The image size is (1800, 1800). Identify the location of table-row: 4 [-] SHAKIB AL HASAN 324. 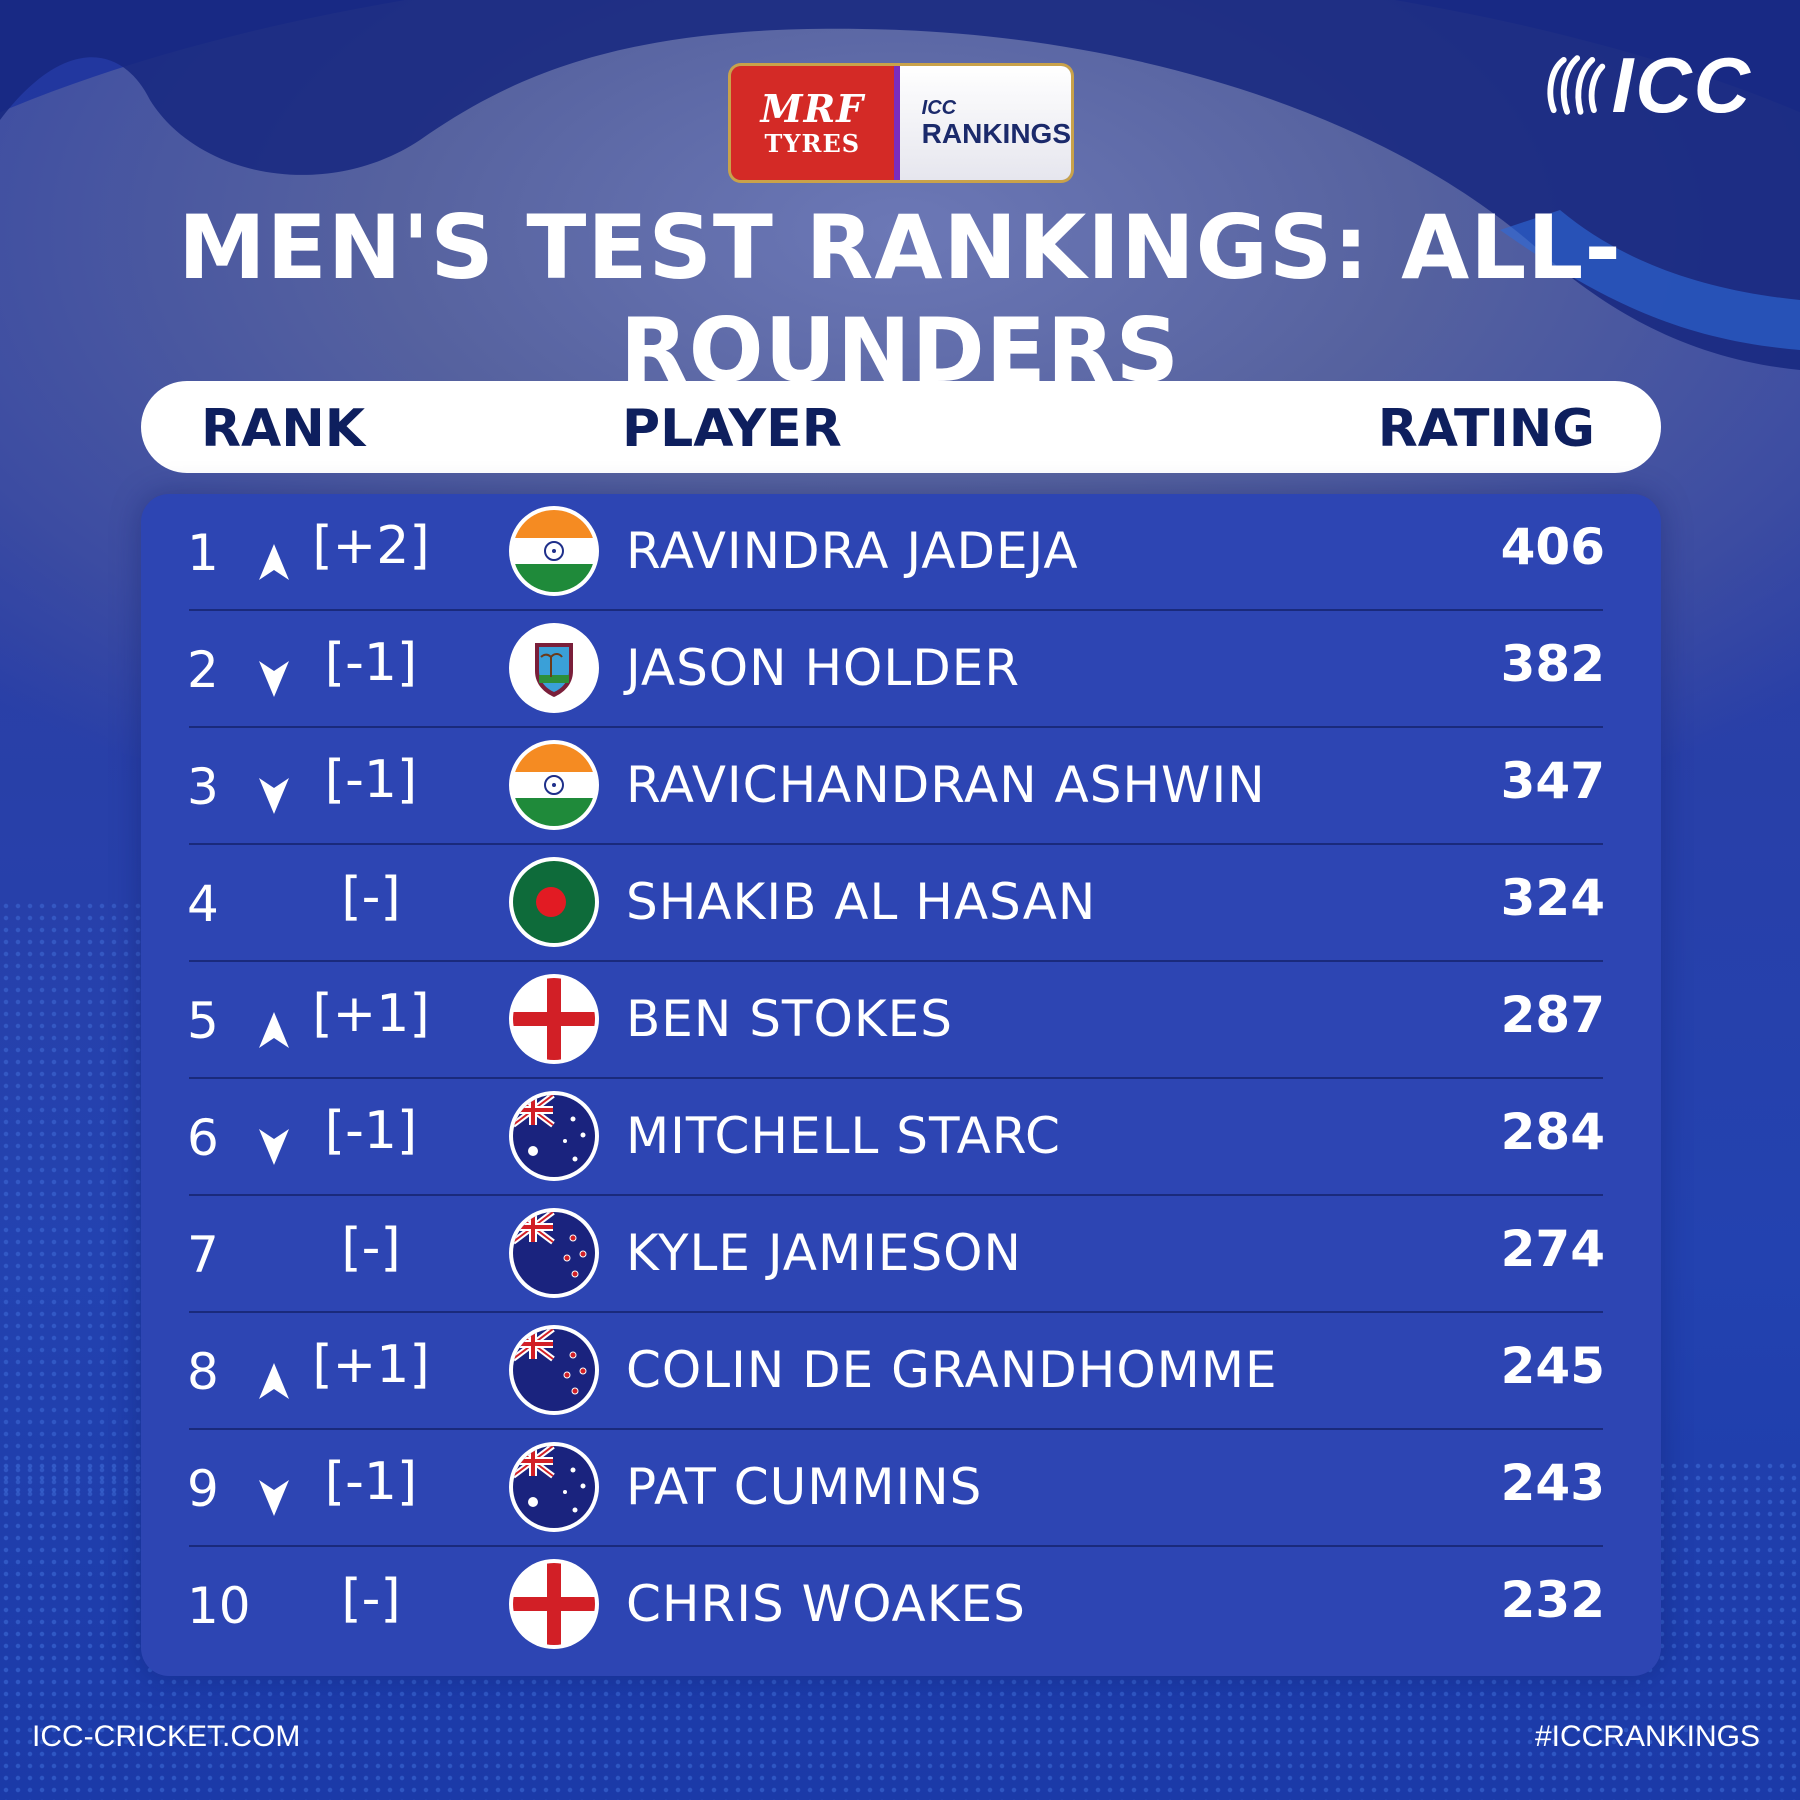
(901, 903).